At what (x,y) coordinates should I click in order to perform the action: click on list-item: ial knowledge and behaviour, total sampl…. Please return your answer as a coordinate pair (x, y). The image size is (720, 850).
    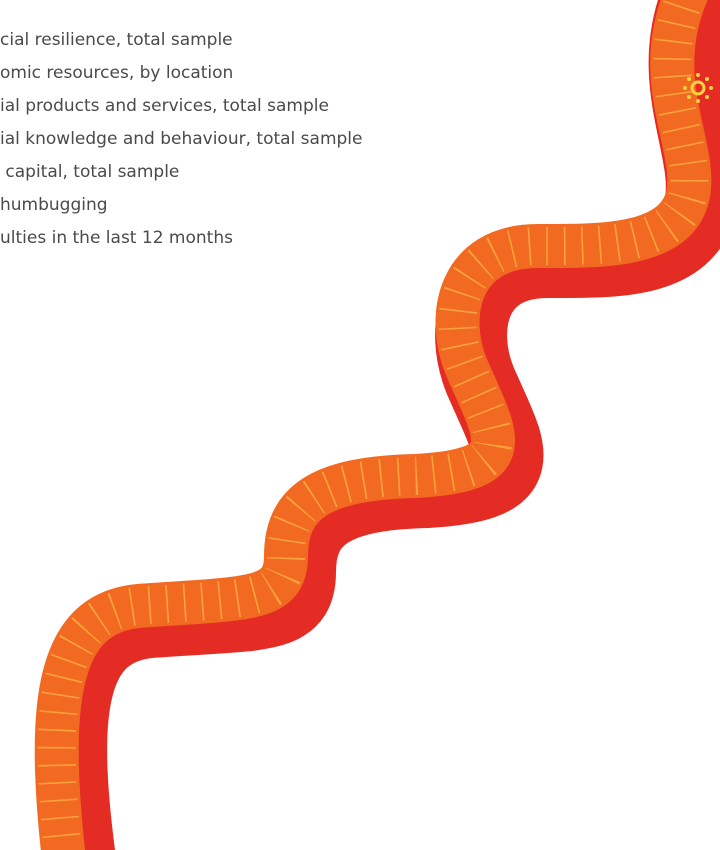
    Looking at the image, I should click on (181, 139).